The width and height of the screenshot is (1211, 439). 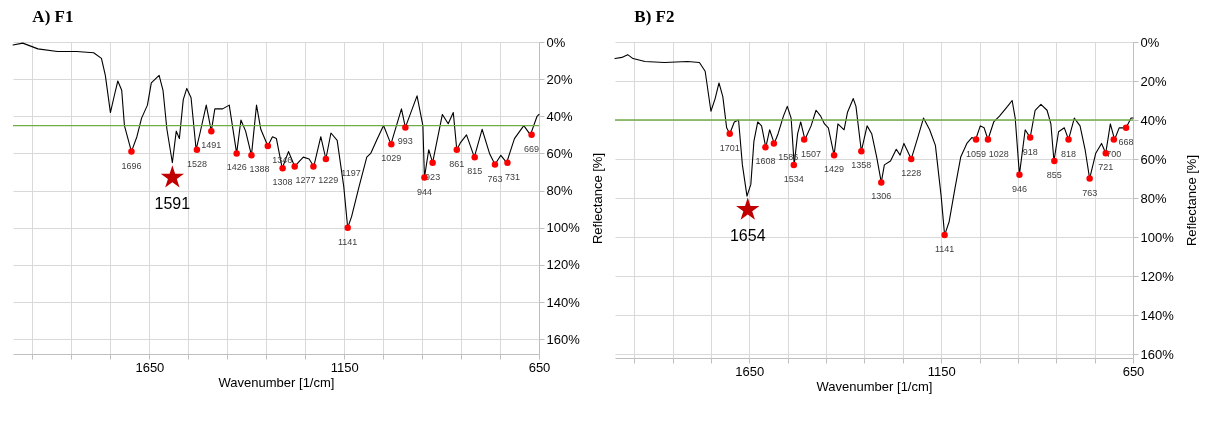 What do you see at coordinates (236, 167) in the screenshot?
I see `annotation: 1426` at bounding box center [236, 167].